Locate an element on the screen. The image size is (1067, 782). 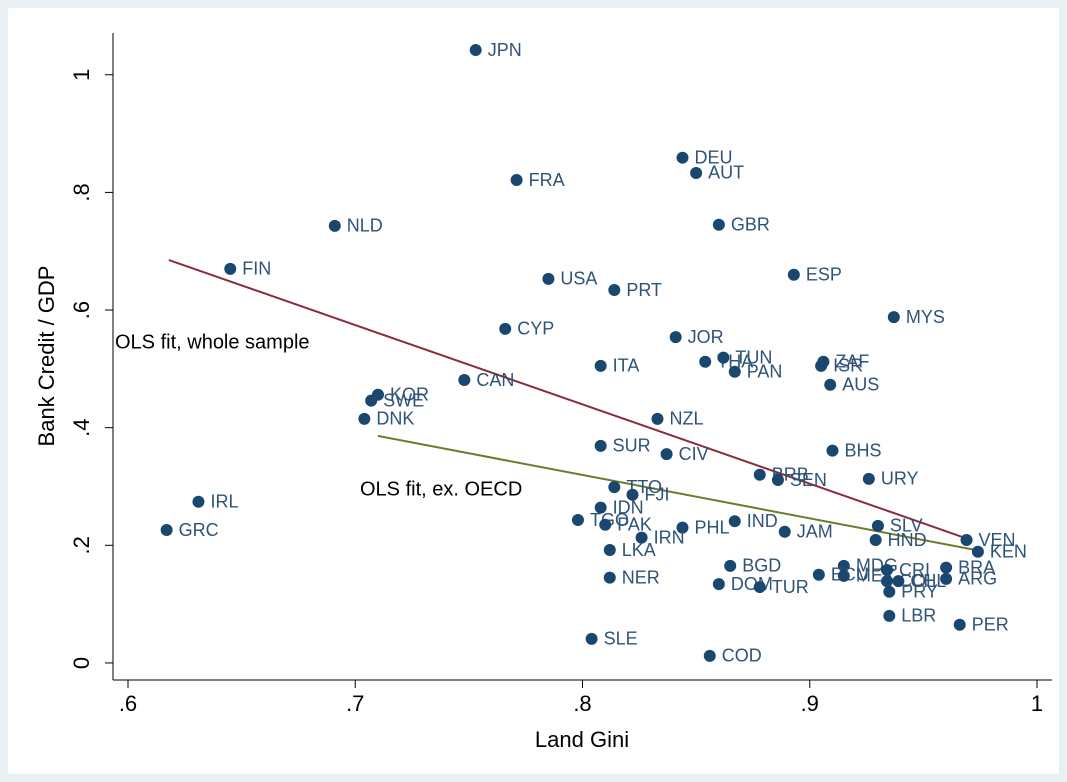
point-label: ZAF is located at coordinates (852, 362).